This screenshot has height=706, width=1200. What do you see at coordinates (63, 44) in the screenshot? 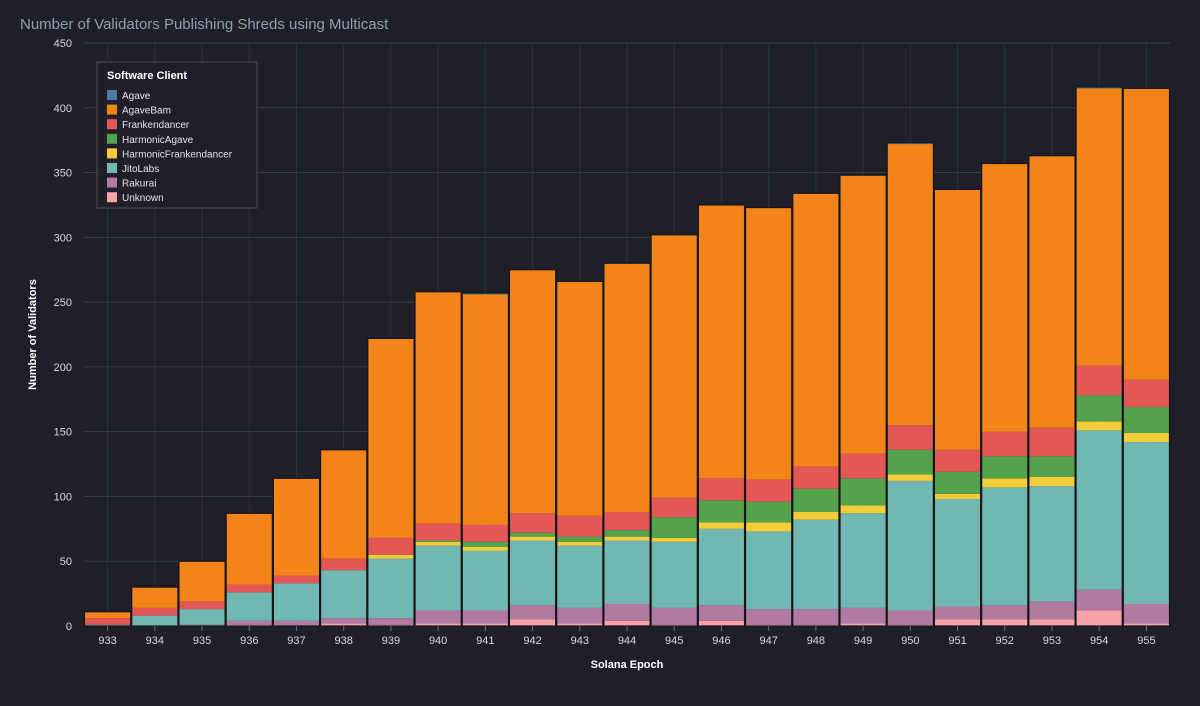
I see `y-tick-label-450: 450` at bounding box center [63, 44].